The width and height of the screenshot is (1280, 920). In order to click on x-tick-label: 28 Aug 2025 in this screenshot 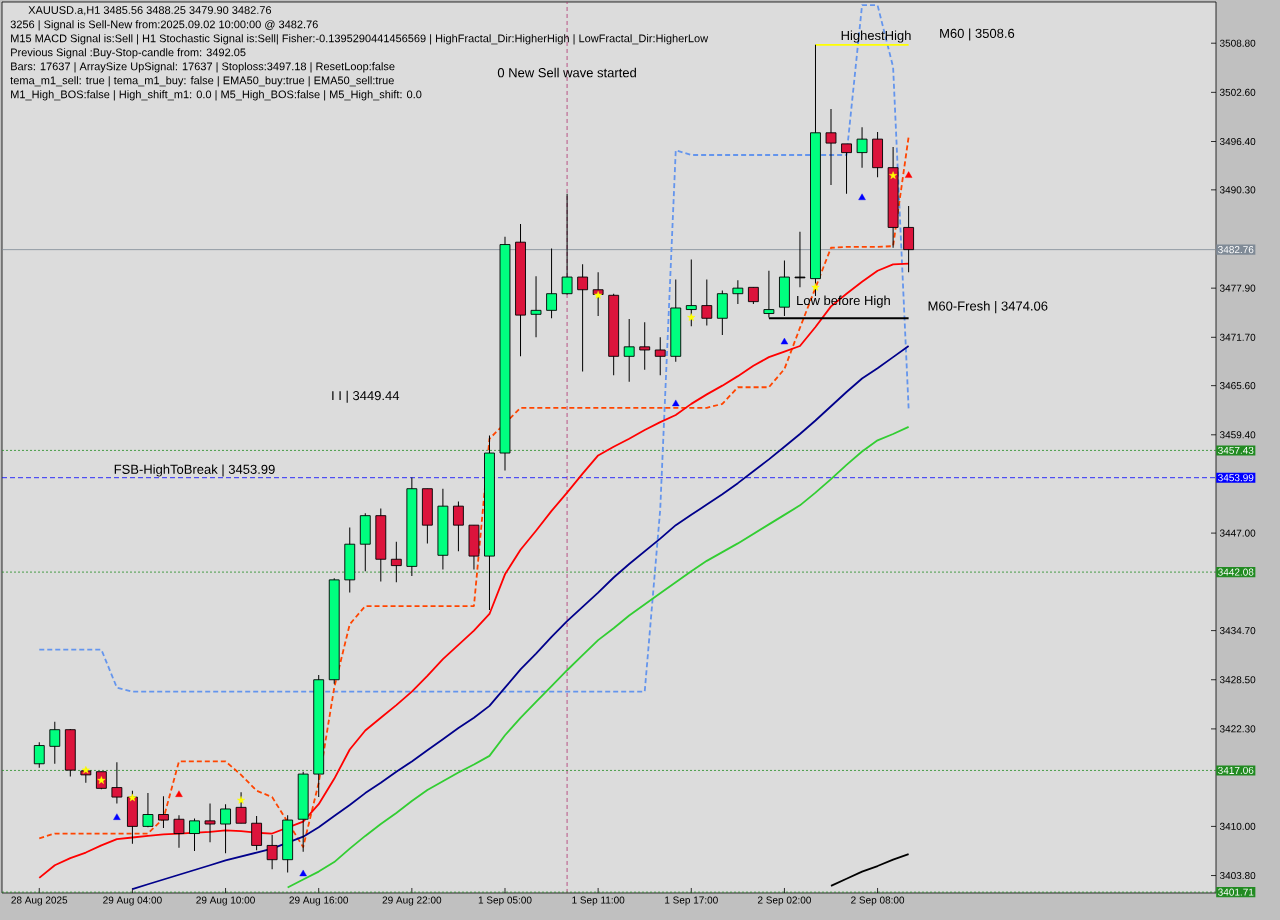, I will do `click(39, 901)`.